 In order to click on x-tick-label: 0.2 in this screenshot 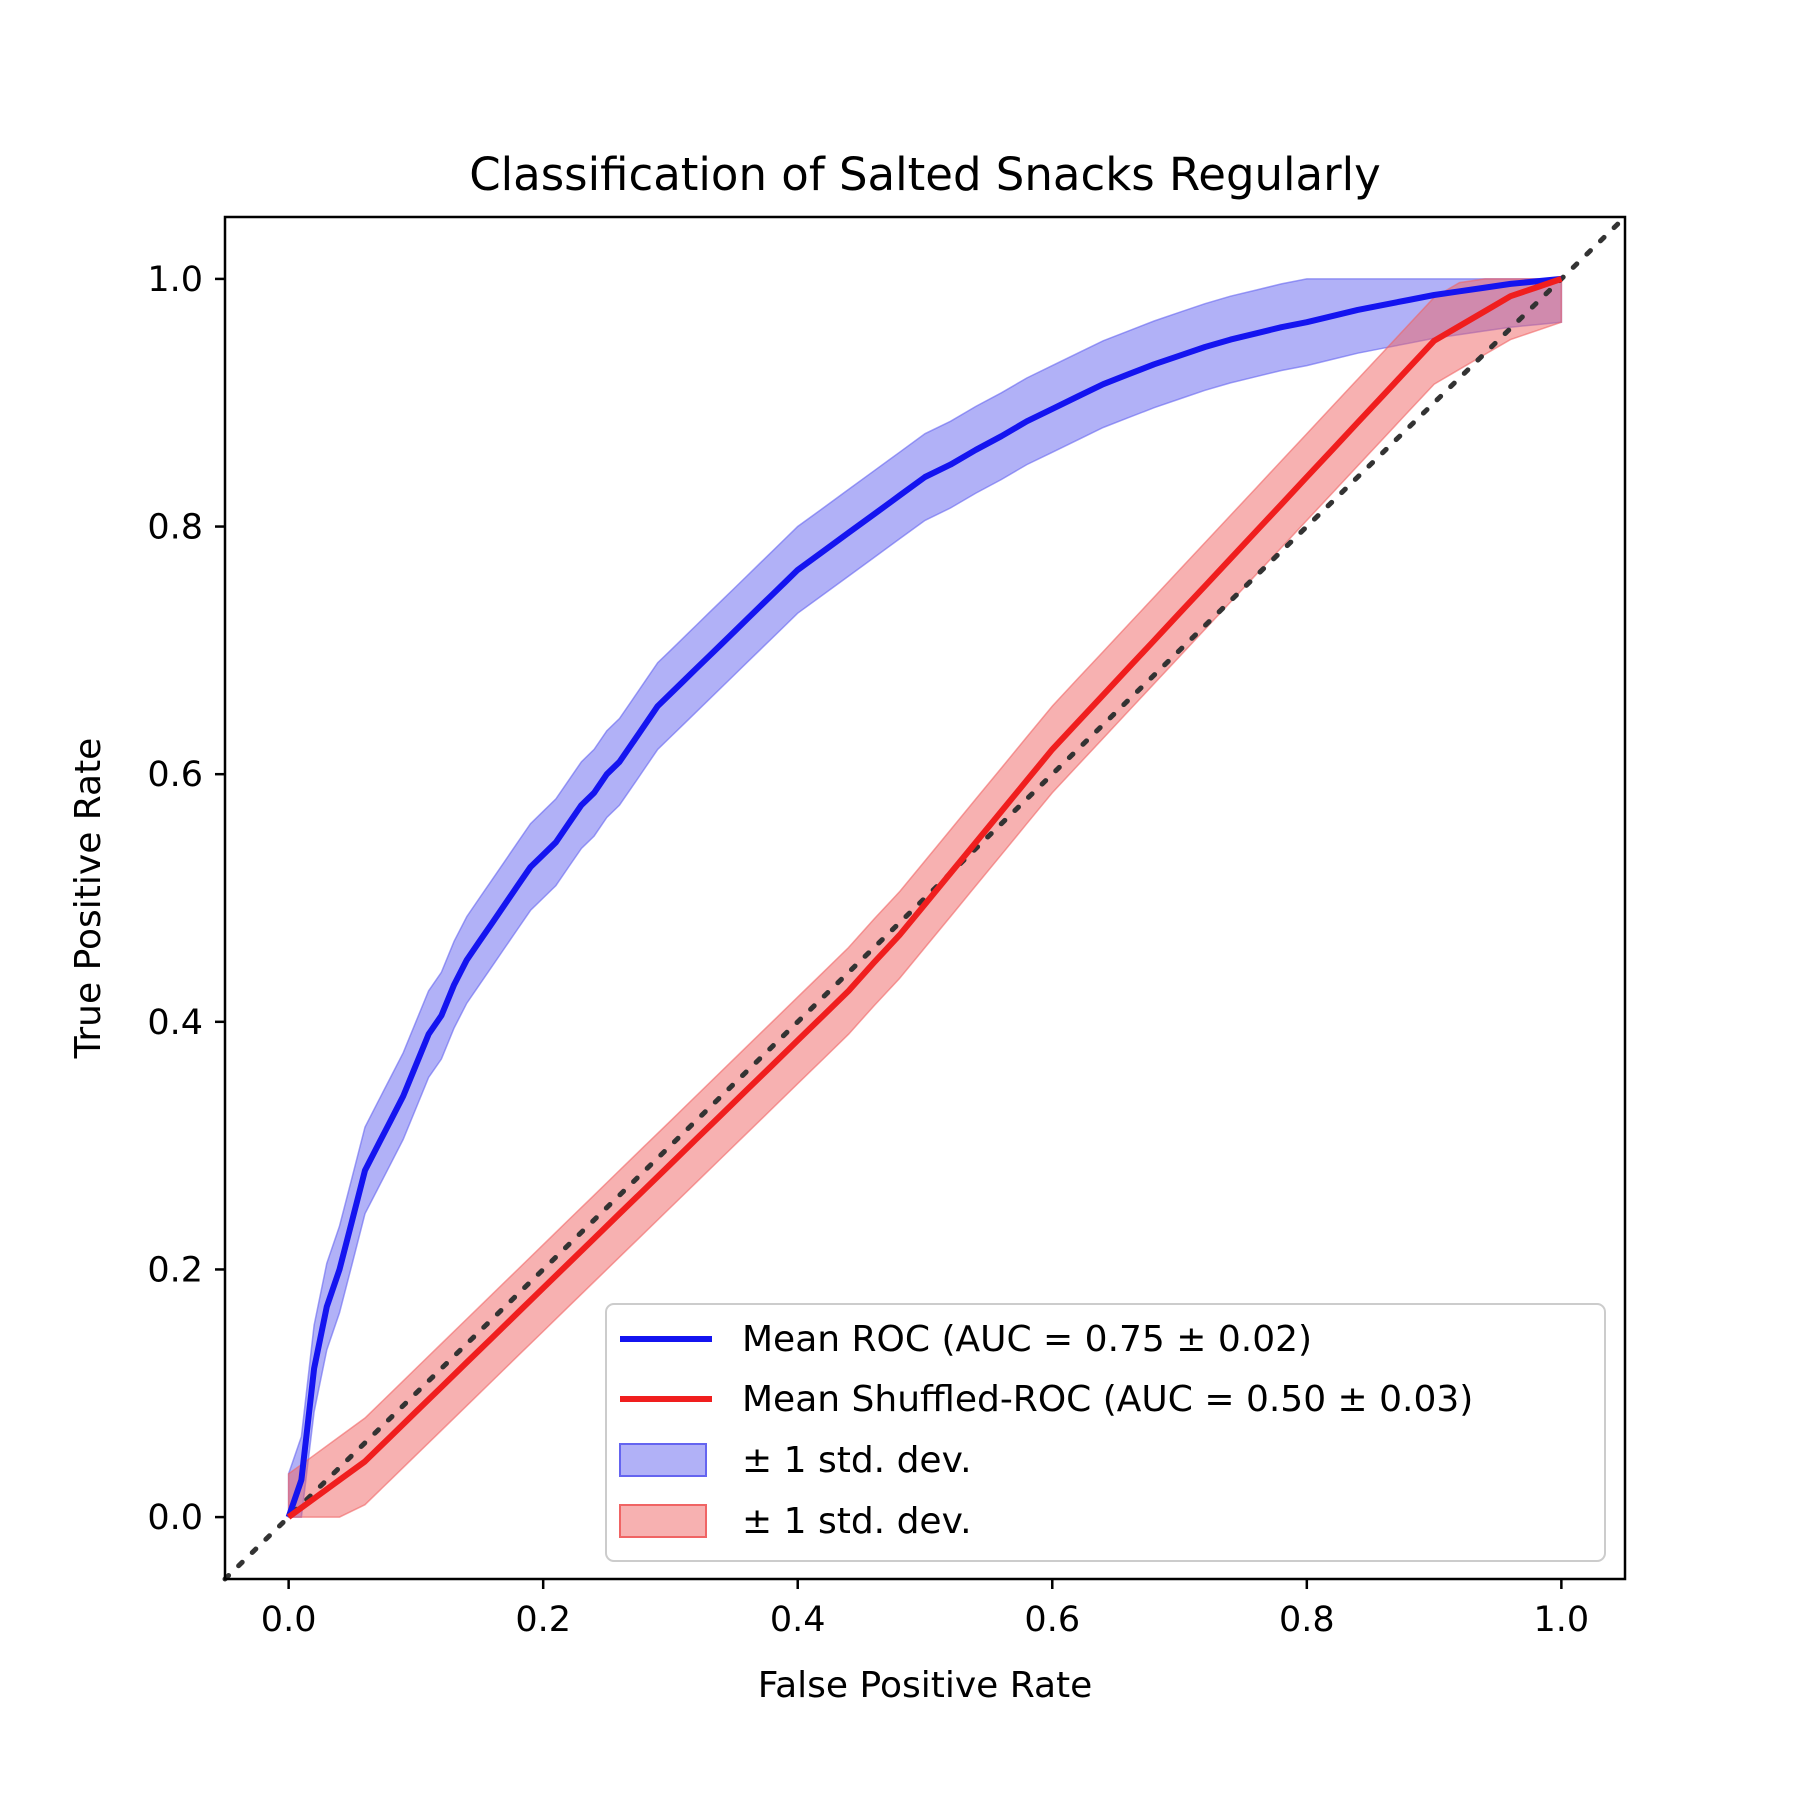, I will do `click(543, 1620)`.